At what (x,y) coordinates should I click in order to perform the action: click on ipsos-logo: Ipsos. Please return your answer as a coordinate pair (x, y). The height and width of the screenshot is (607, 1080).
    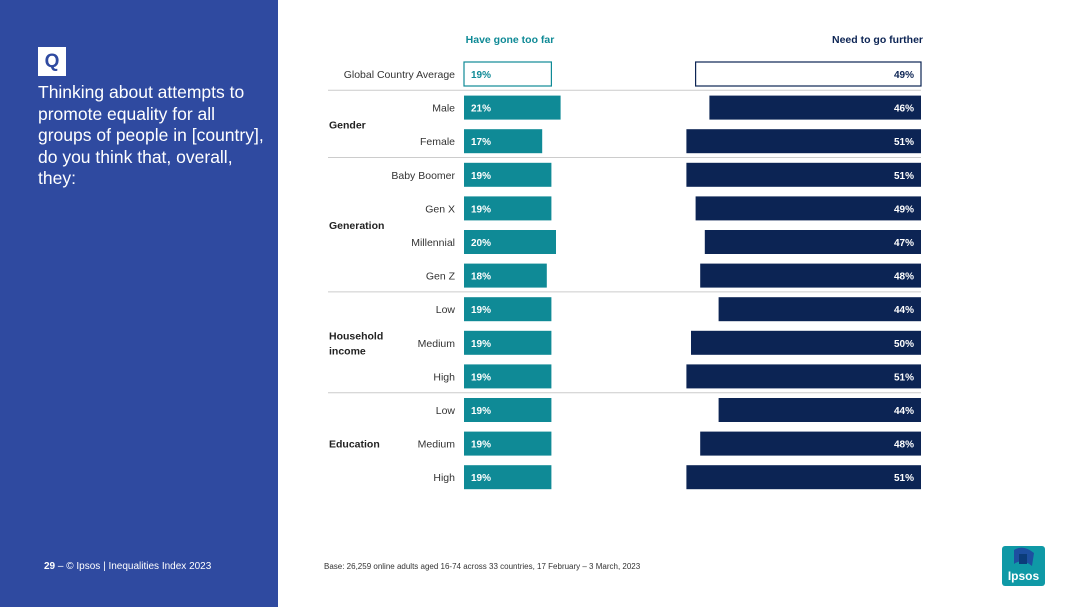
    Looking at the image, I should click on (1023, 566).